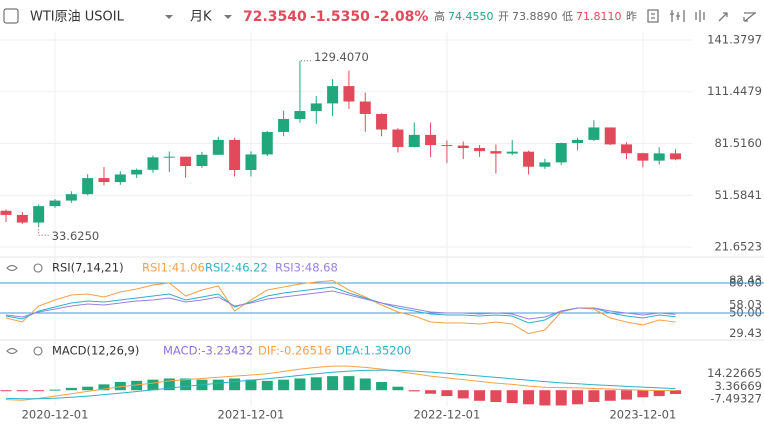 This screenshot has width=764, height=428. I want to click on legend-entry: RSI2:46.22, so click(236, 268).